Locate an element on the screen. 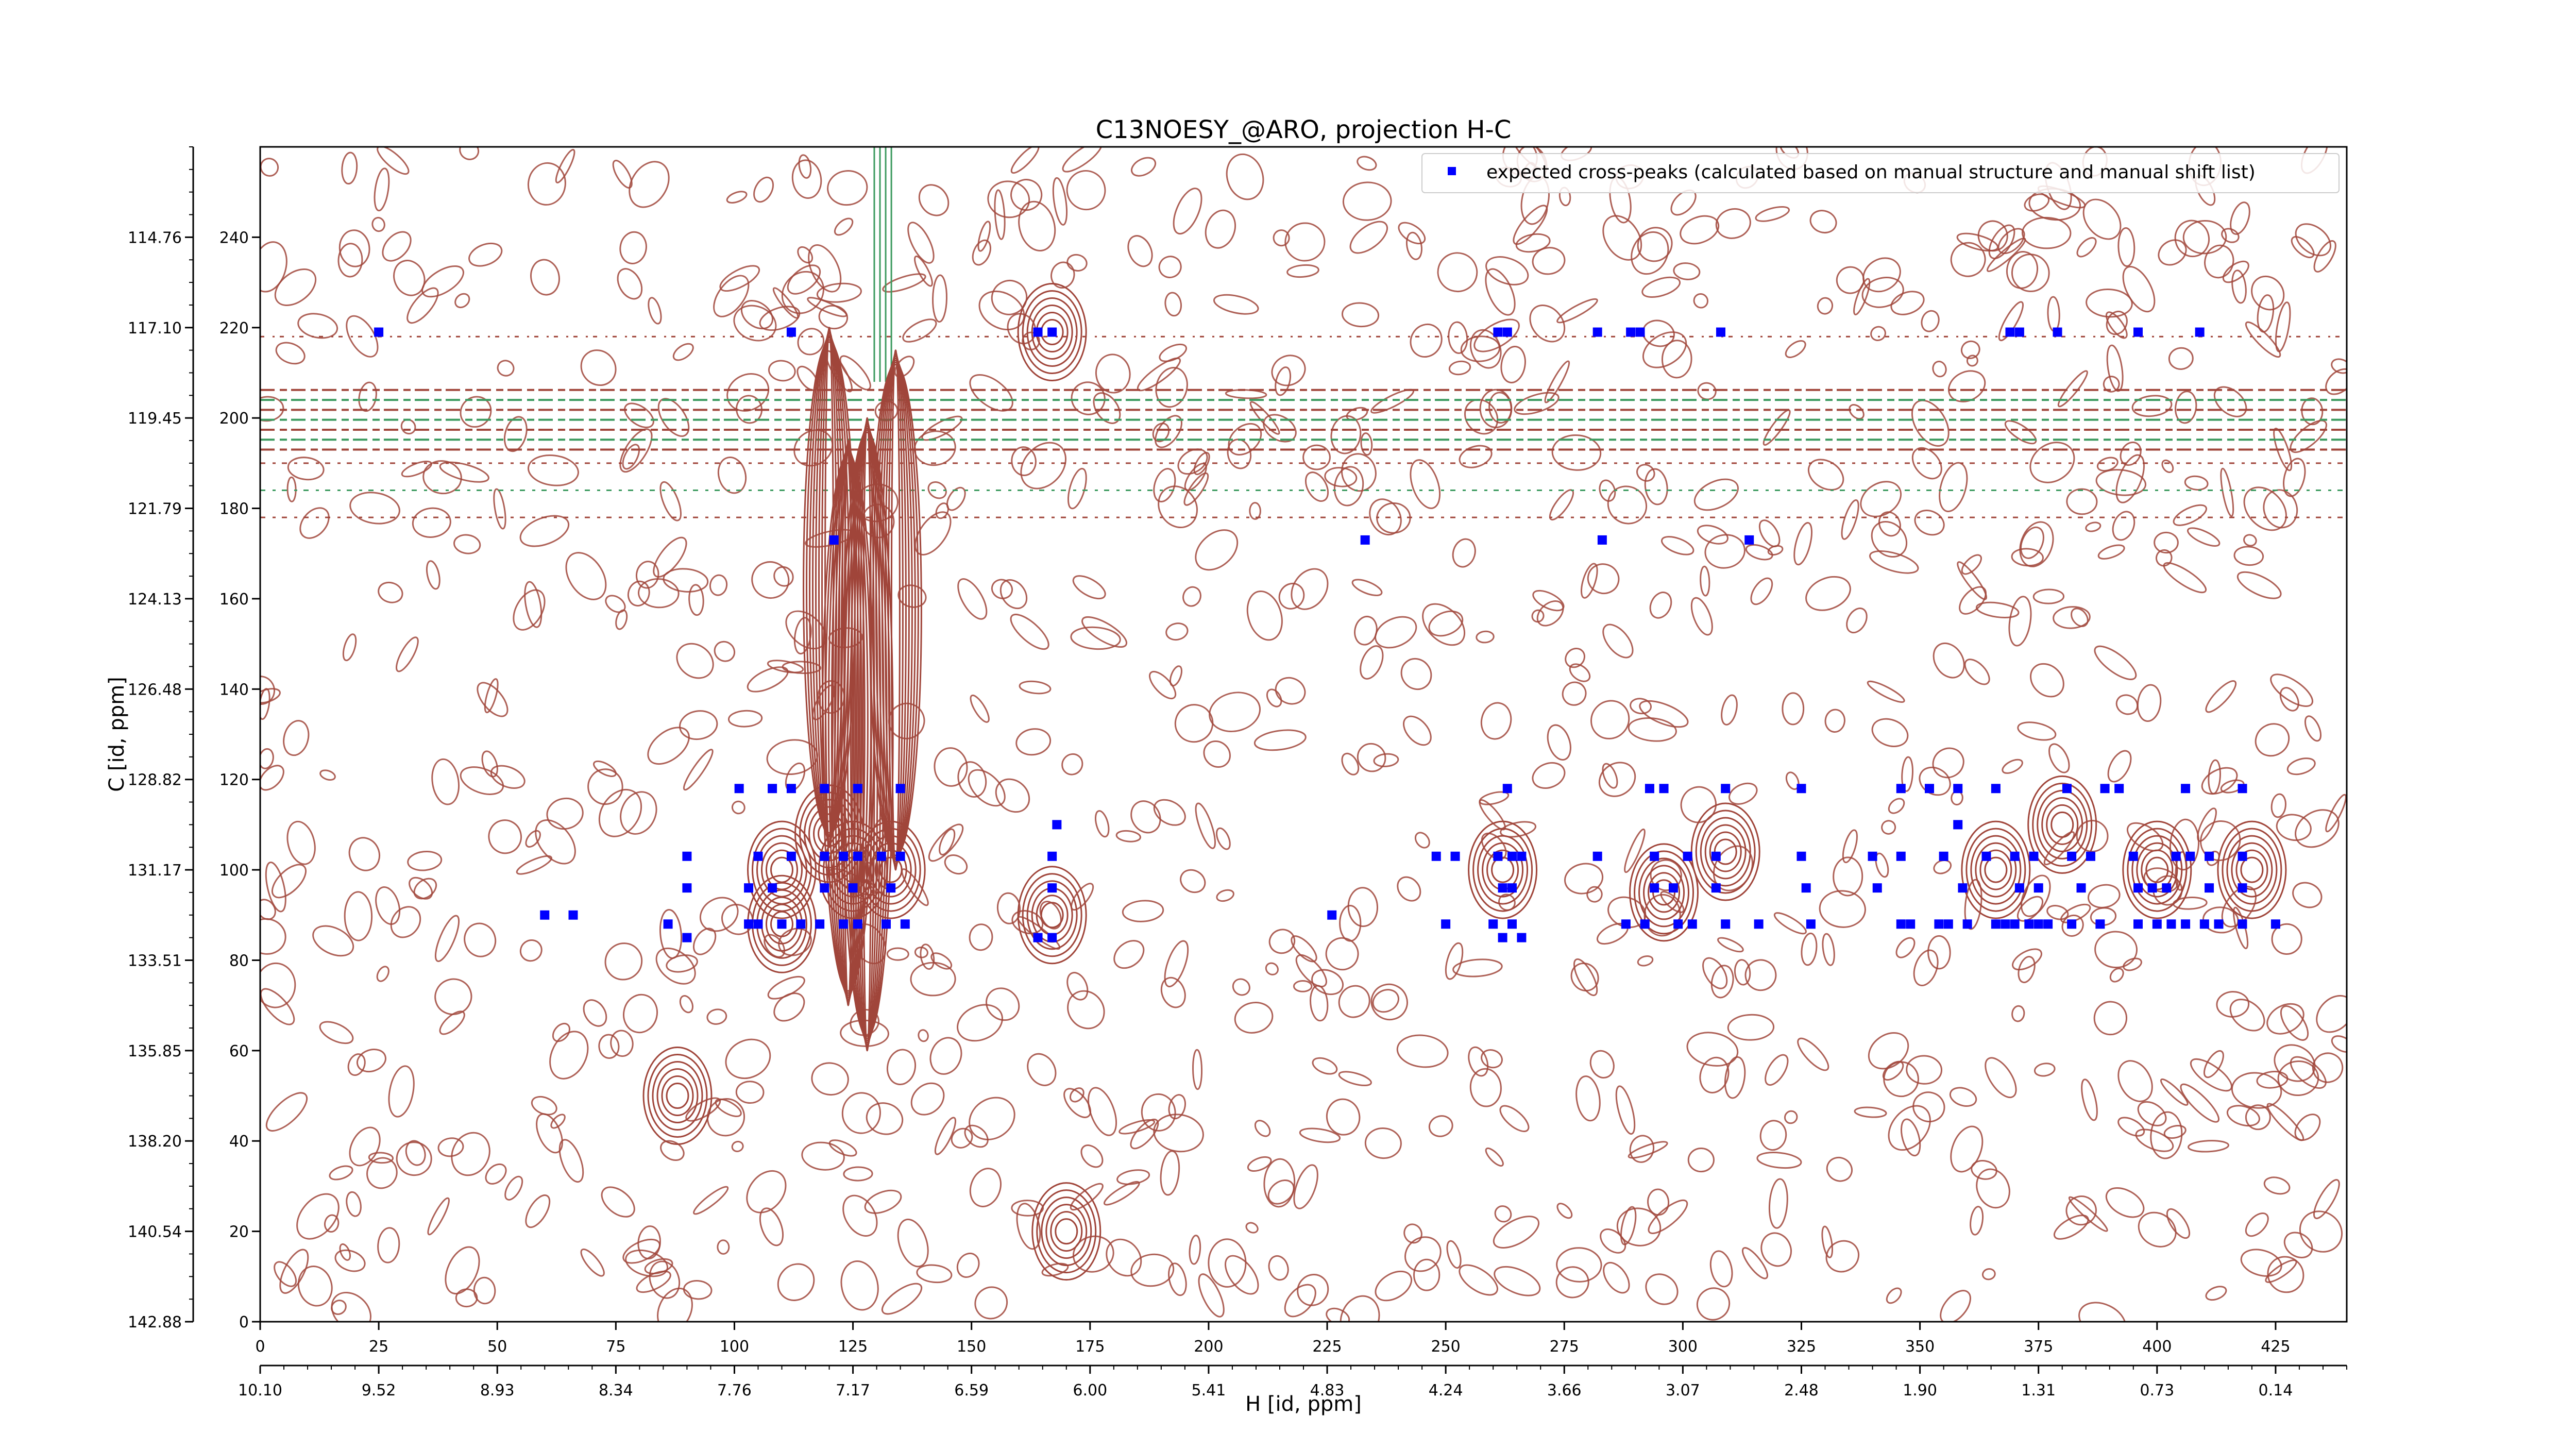 The height and width of the screenshot is (1449, 2576). ridge-contour is located at coordinates (848, 723).